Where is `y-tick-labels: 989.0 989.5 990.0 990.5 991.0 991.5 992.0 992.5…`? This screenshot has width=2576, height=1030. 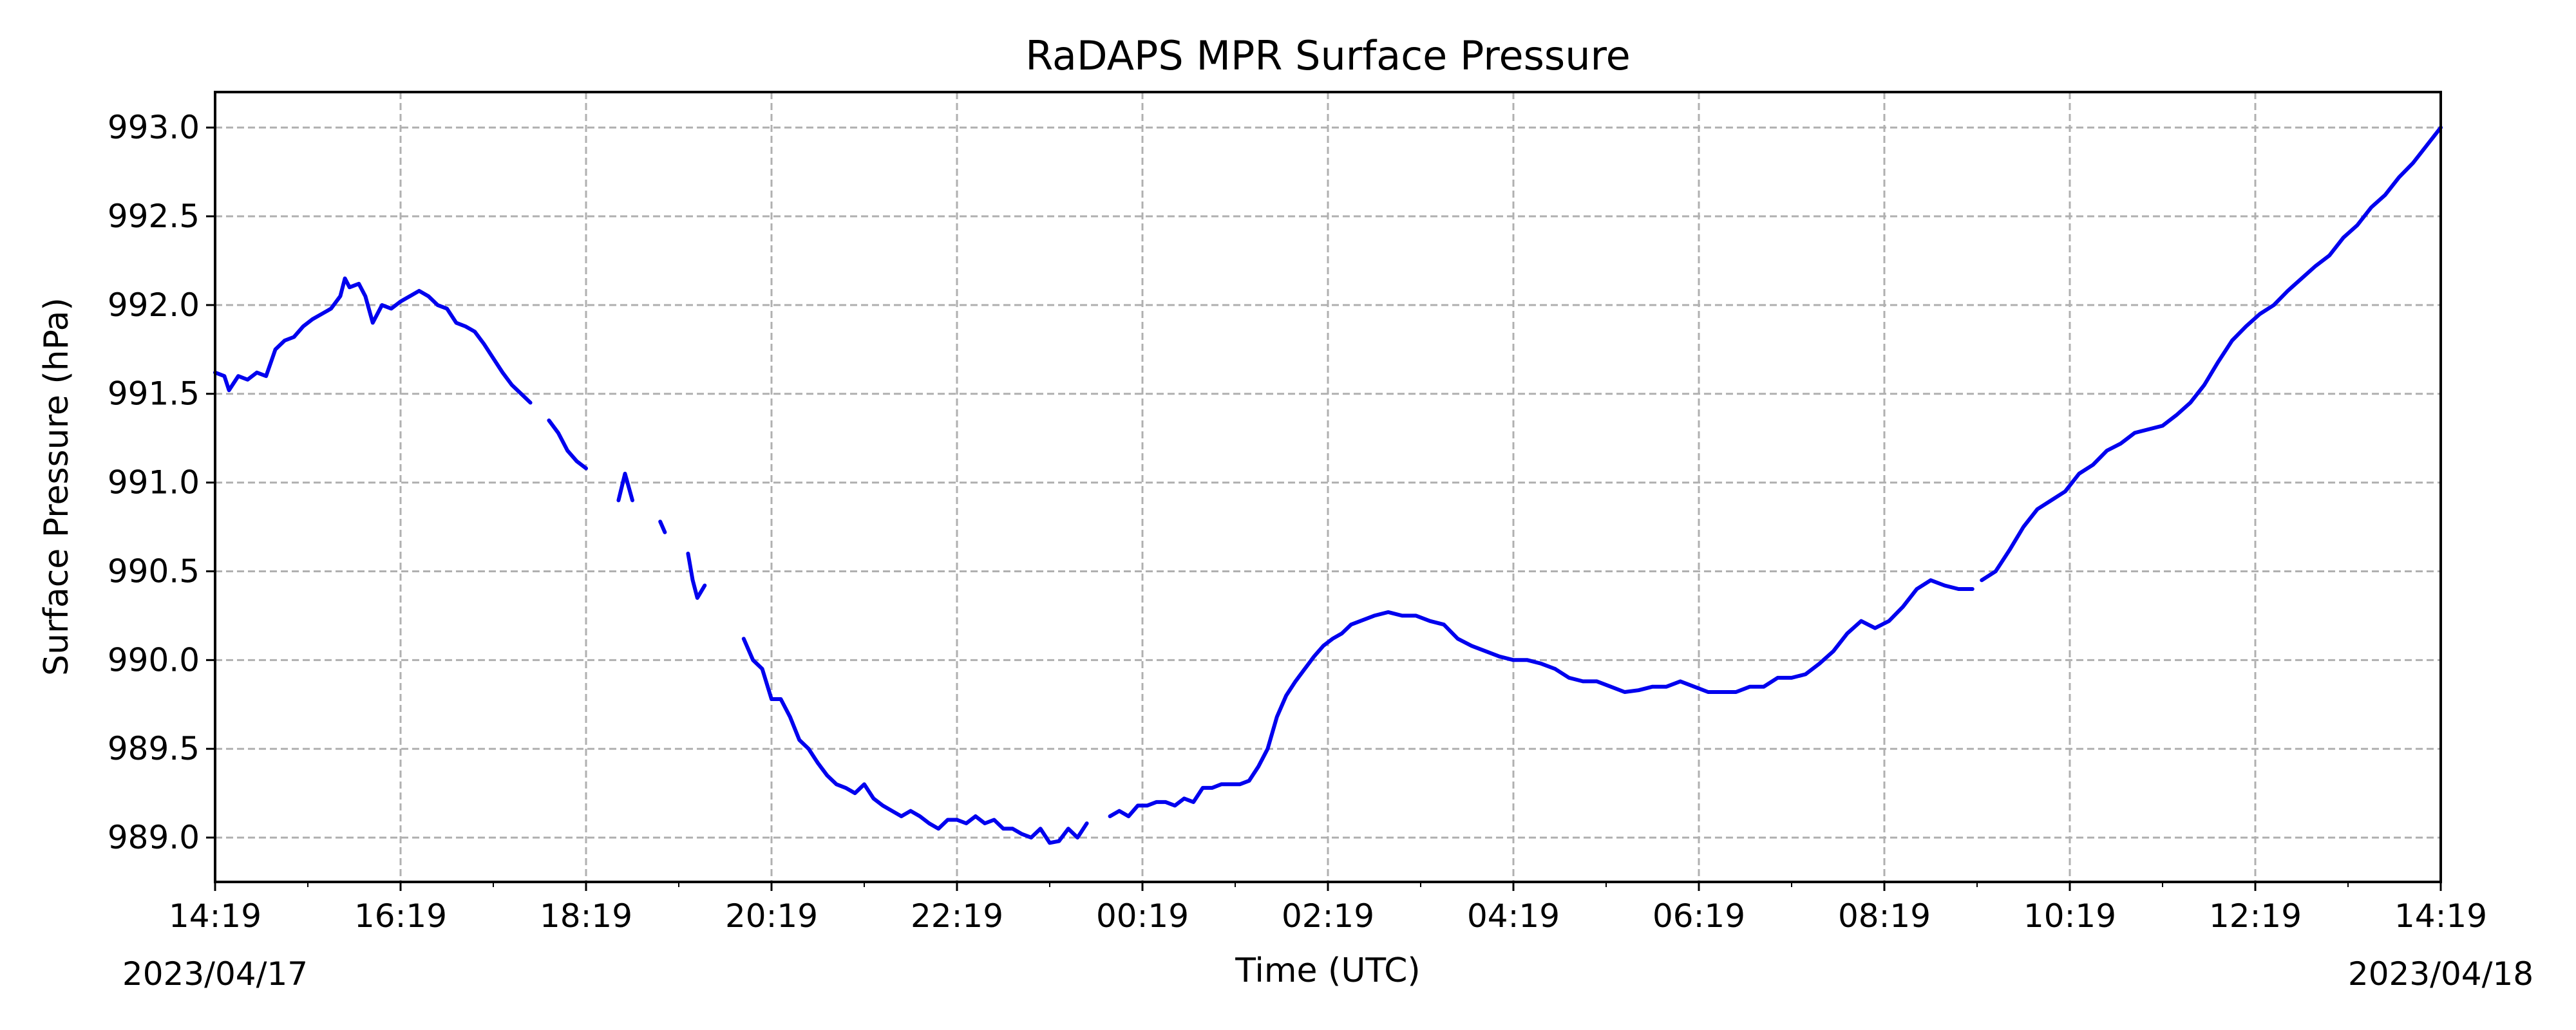
y-tick-labels: 989.0 989.5 990.0 990.5 991.0 991.5 992.0 992.5… is located at coordinates (154, 483).